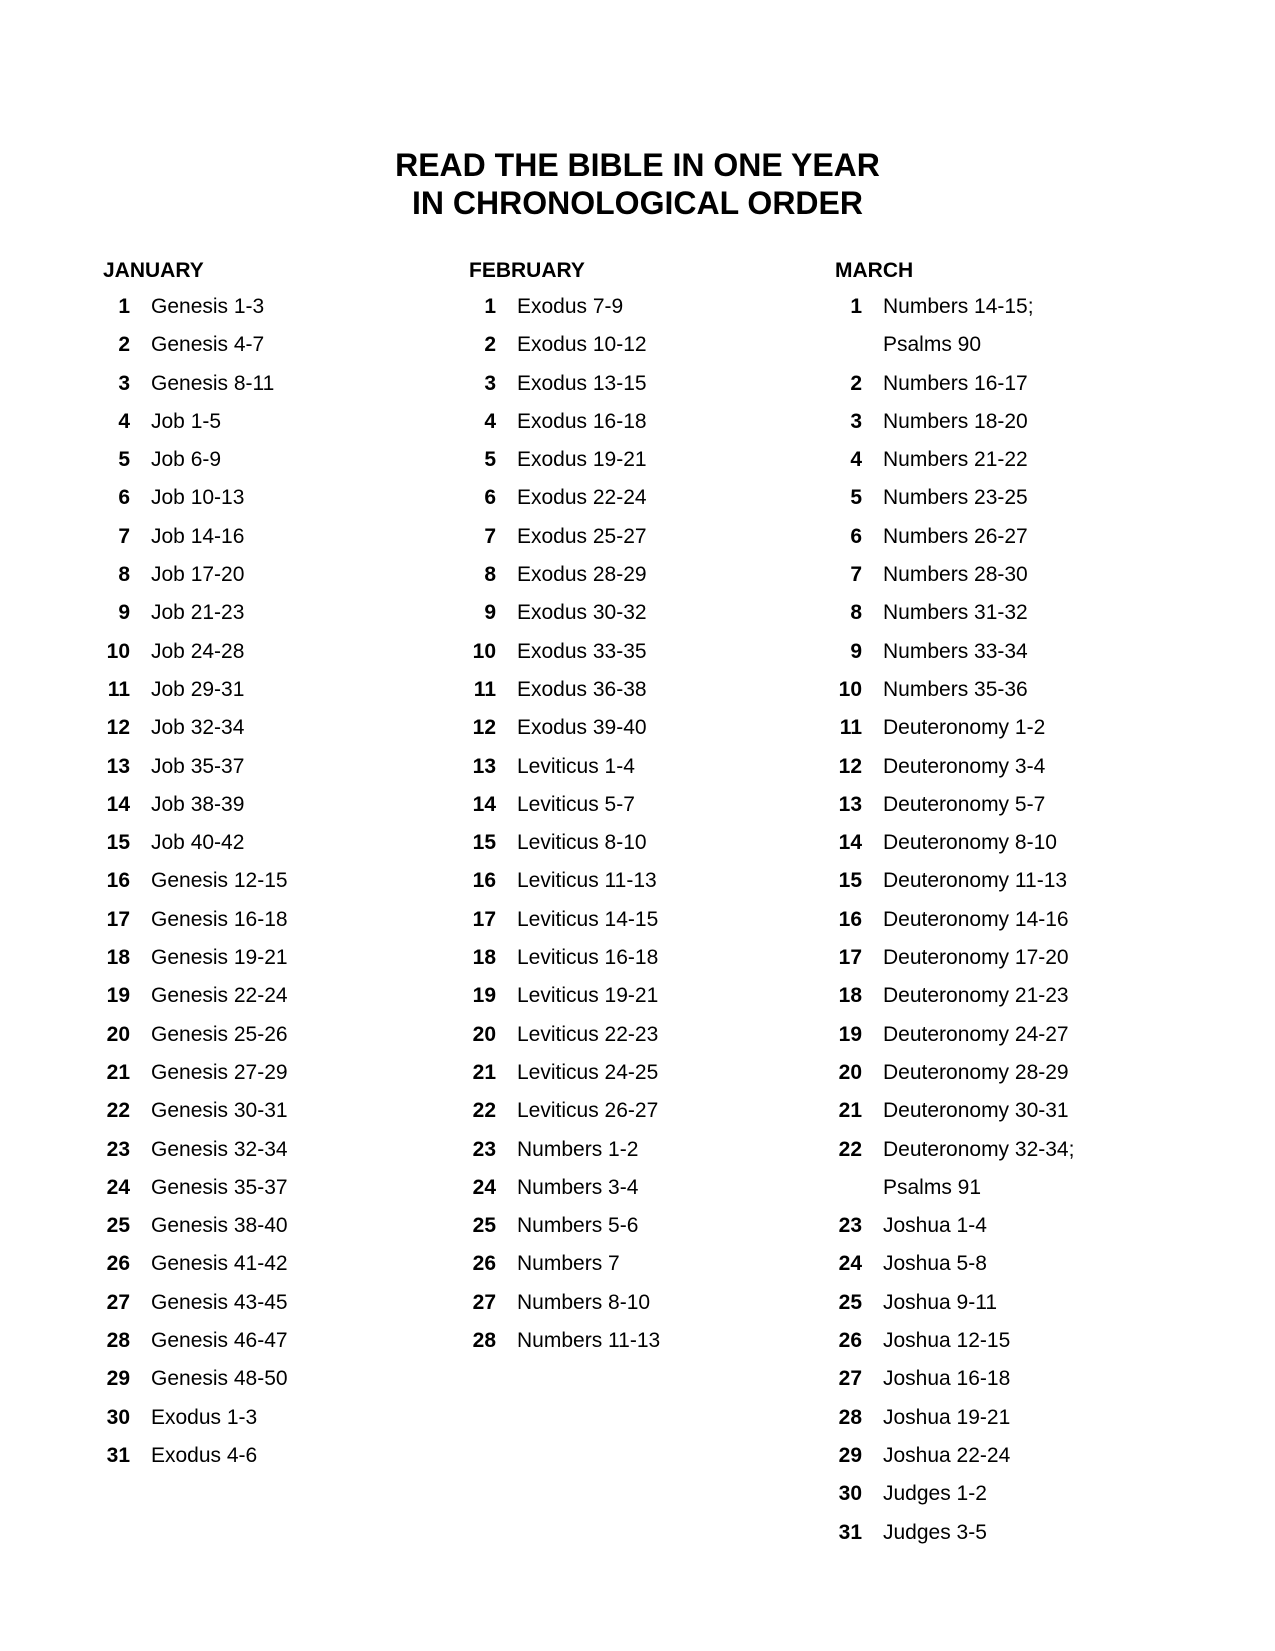 The width and height of the screenshot is (1275, 1651). I want to click on day-number: 29, so click(850, 1455).